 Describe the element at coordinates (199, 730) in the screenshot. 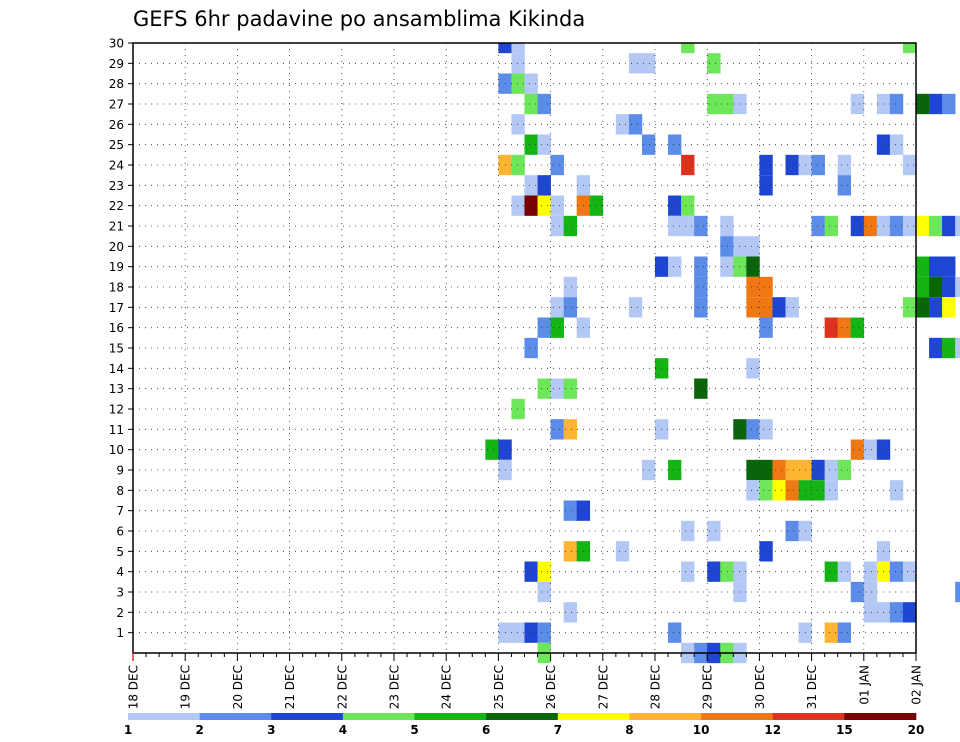

I see `colorbar-label: 2` at that location.